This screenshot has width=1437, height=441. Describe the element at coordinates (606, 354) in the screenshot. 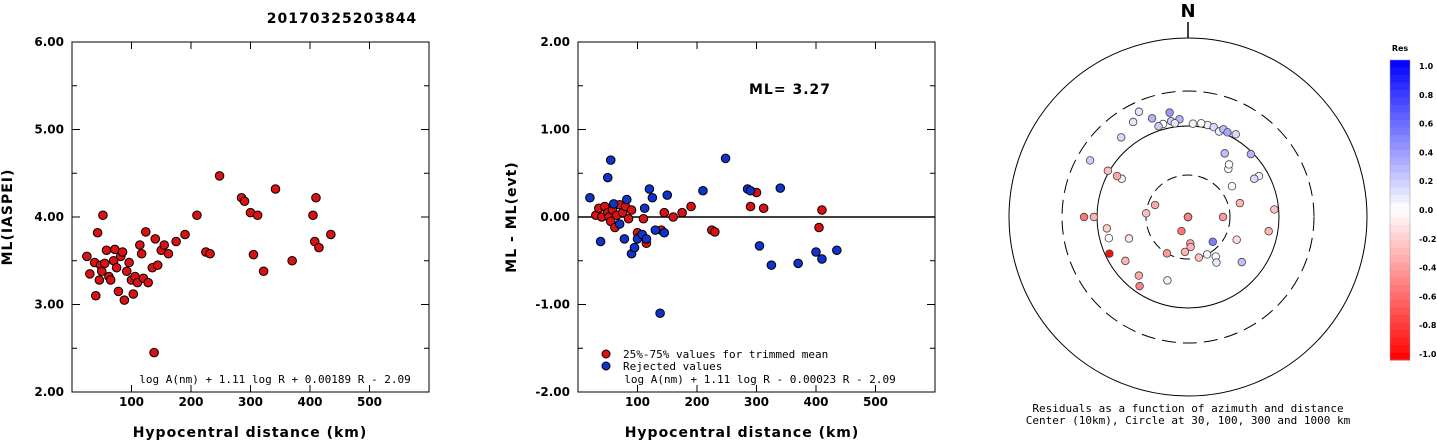

I see `legend-marker-accepted` at that location.